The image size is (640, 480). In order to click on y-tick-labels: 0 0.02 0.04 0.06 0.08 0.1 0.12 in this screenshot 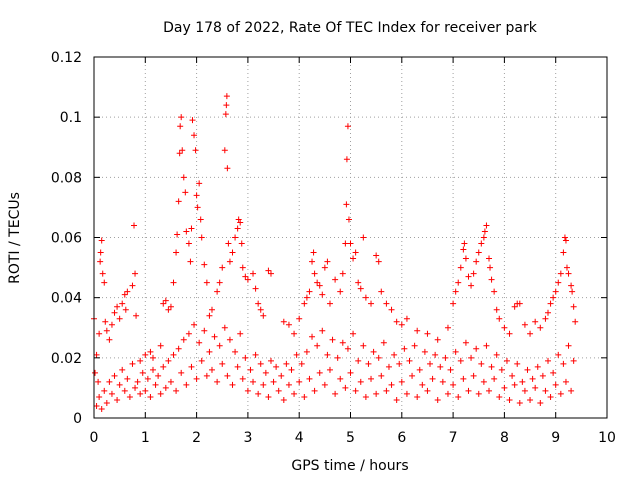, I will do `click(66, 238)`.